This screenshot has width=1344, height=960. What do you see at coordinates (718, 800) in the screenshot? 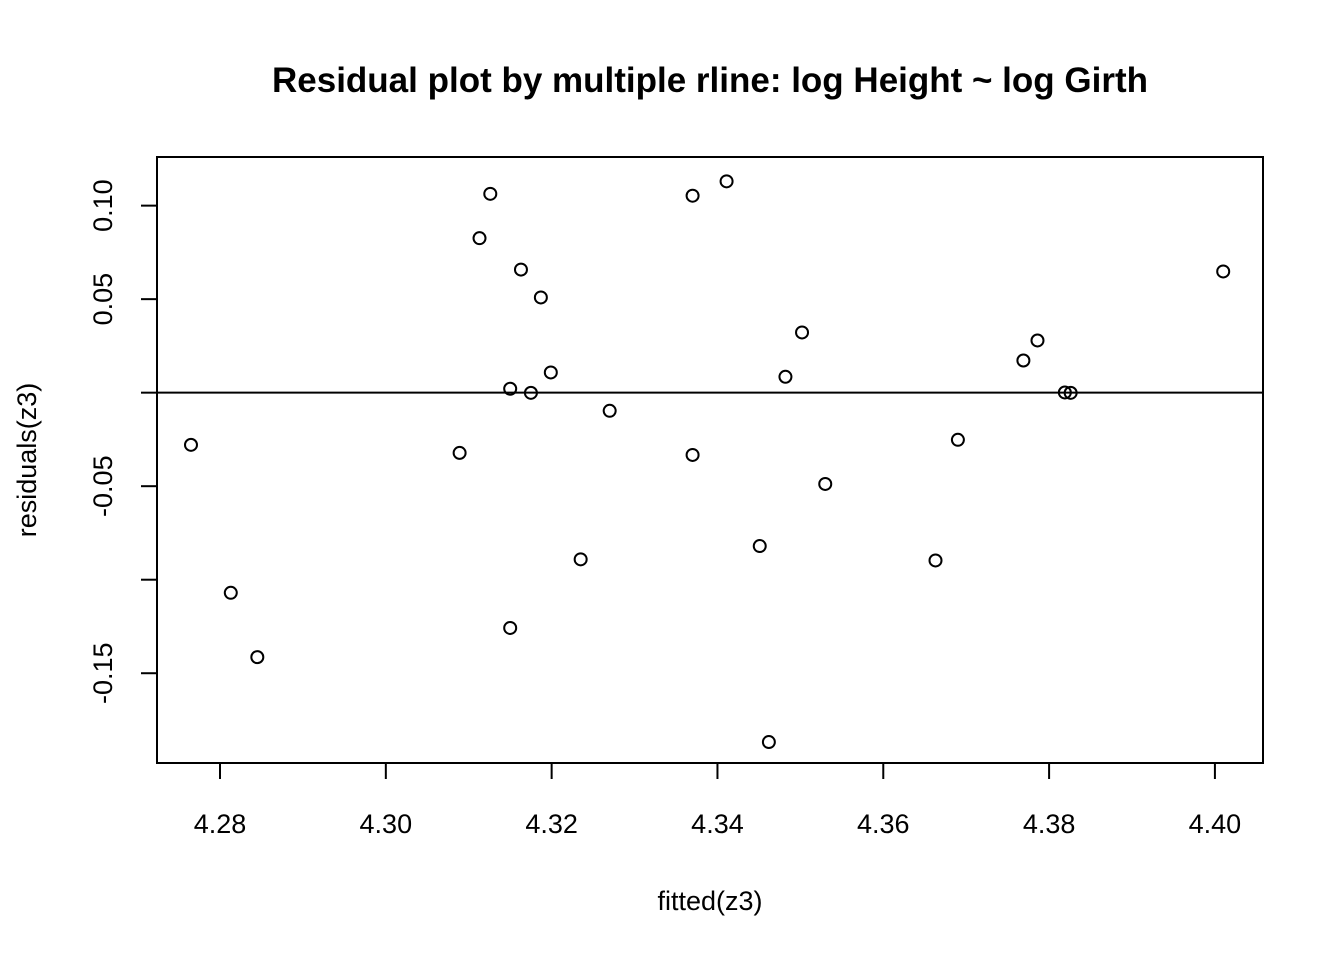
I see `x-axis: 4.28 4.30 4.32 4.34 4.36 4.38 4.40` at bounding box center [718, 800].